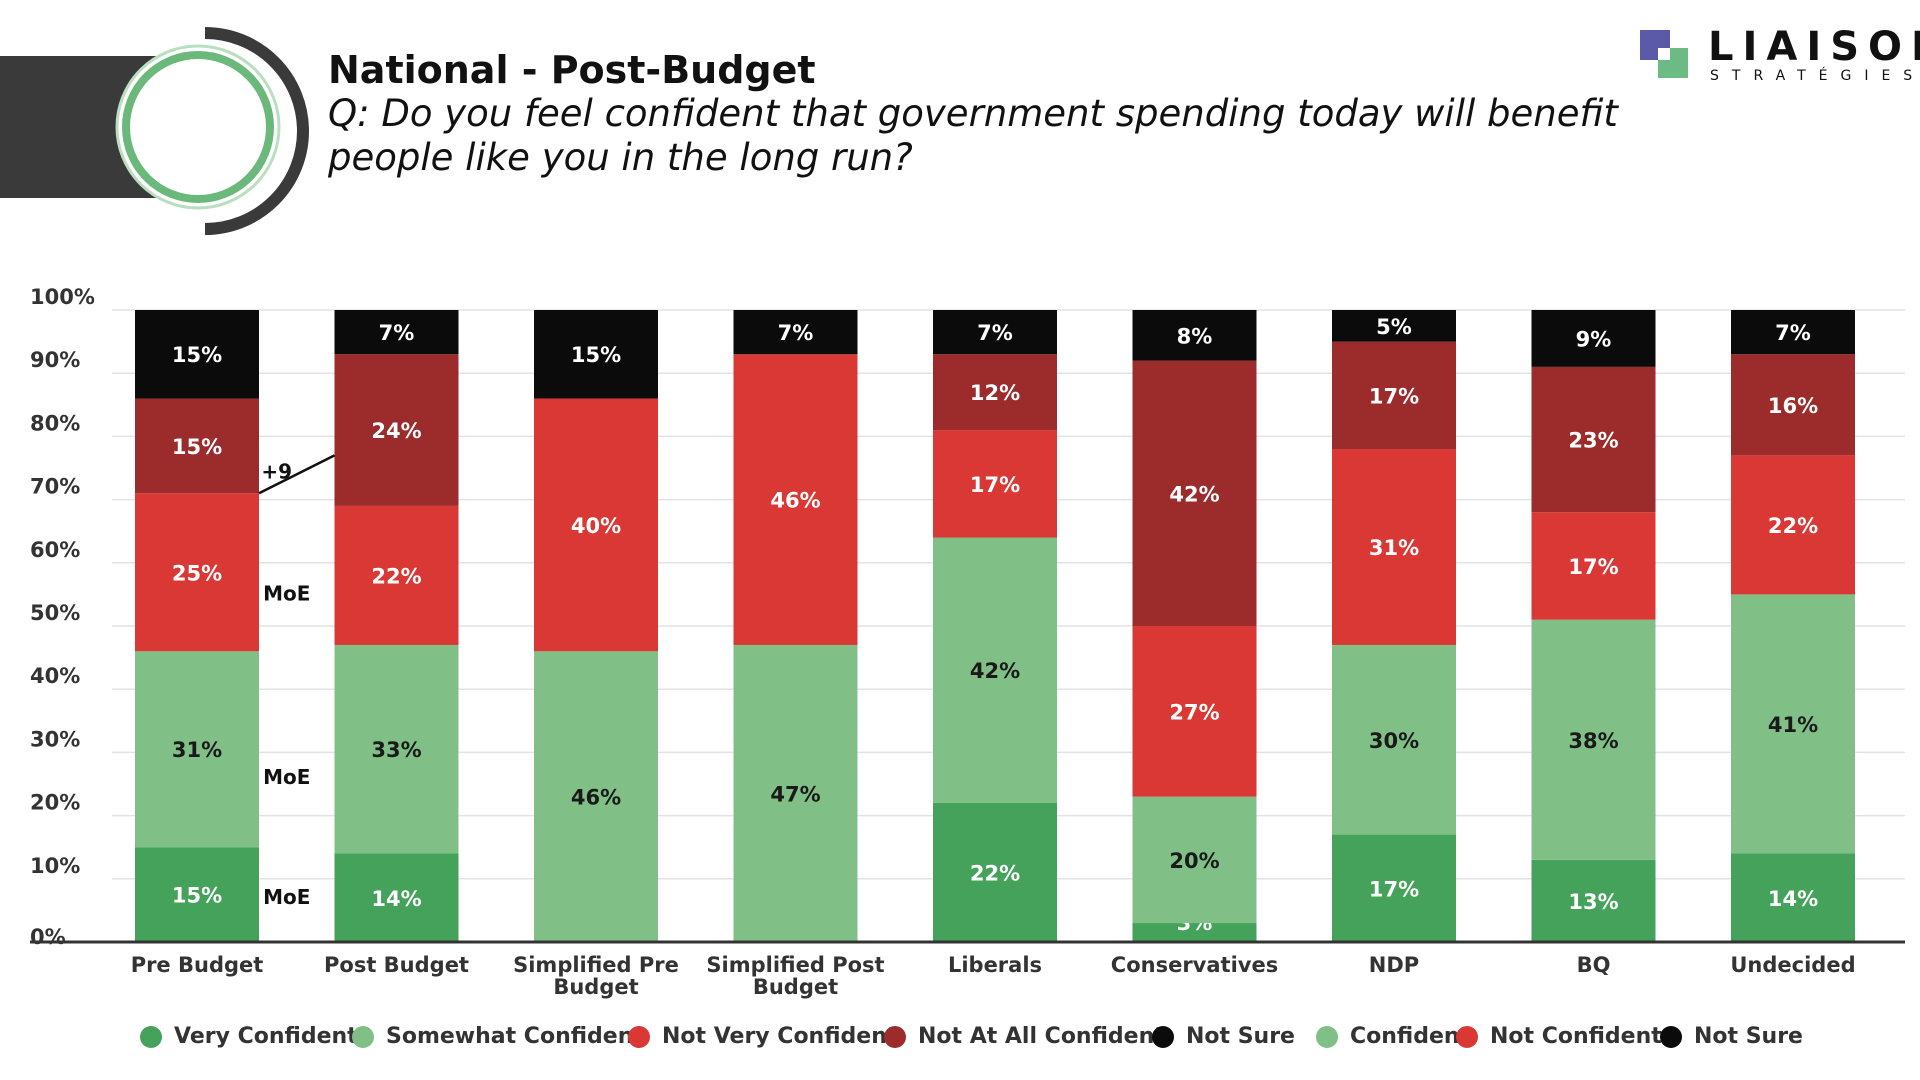  What do you see at coordinates (795, 965) in the screenshot?
I see `category-label: Simplified Post` at bounding box center [795, 965].